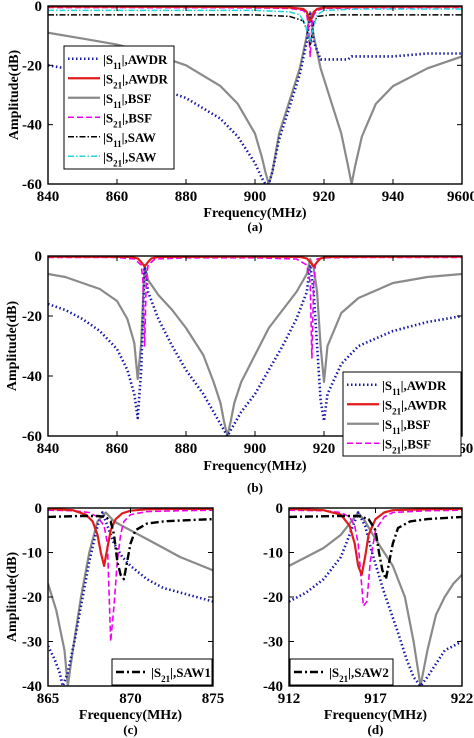  I want to click on y-tick-label: 0, so click(39, 509).